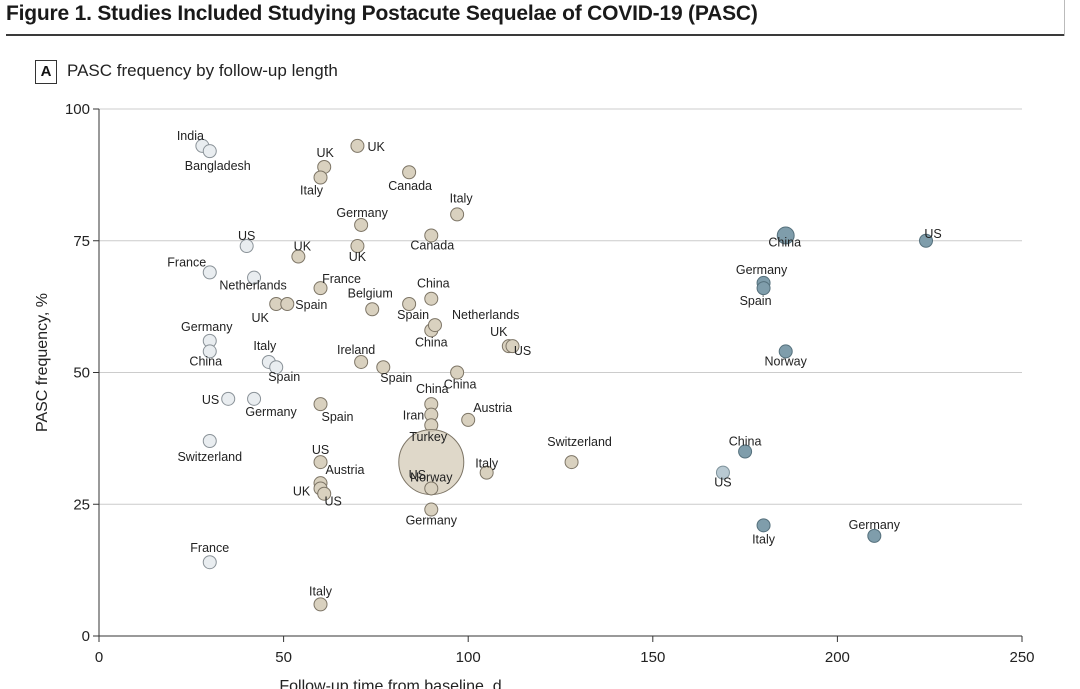  I want to click on x-tick-label-50: 50, so click(283, 657).